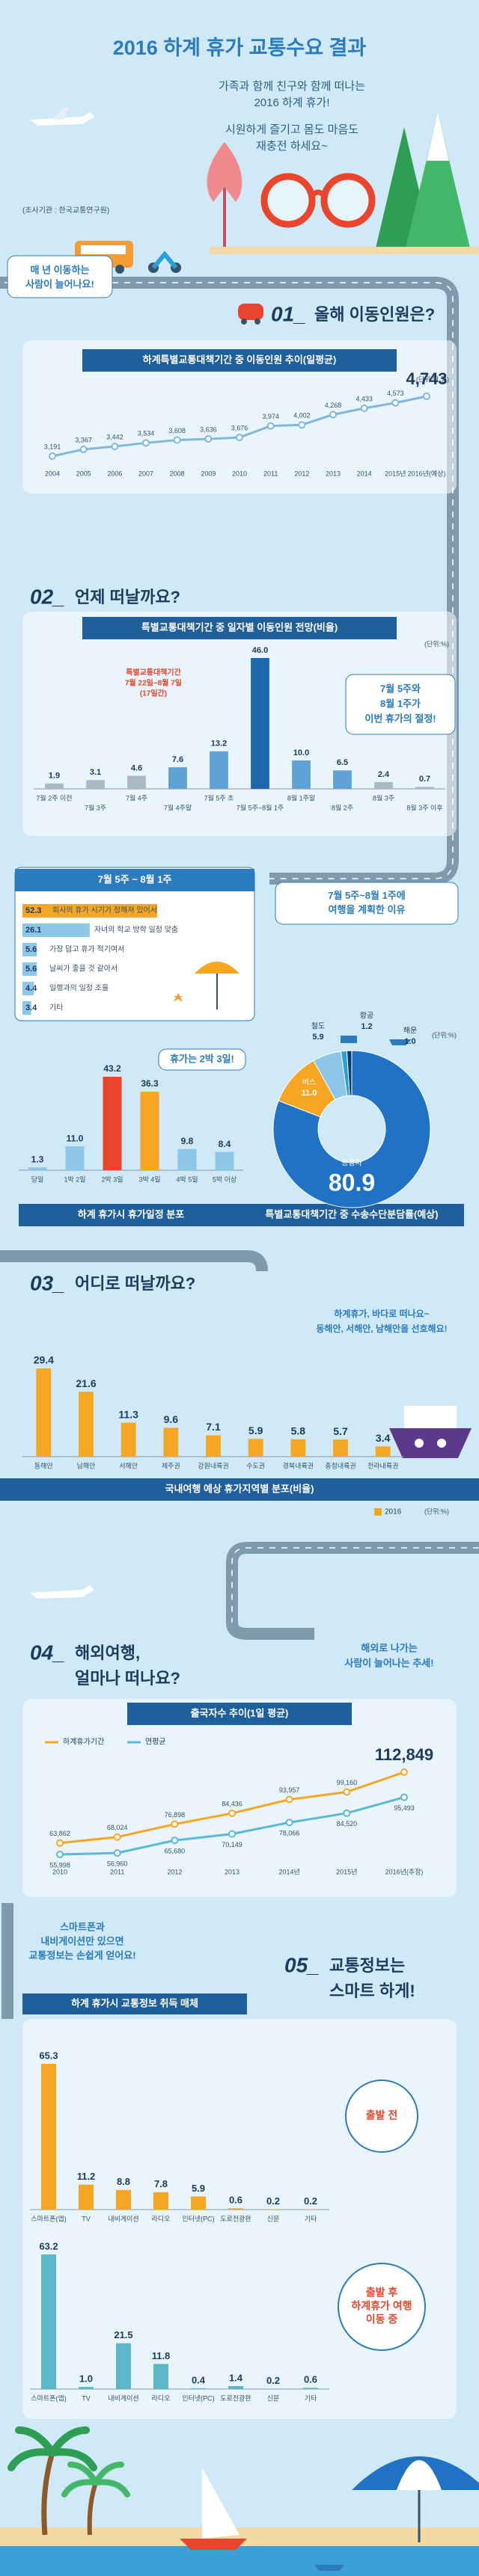 The image size is (479, 2576). What do you see at coordinates (202, 1058) in the screenshot?
I see `bubble-text: 휴가는 2박 3일!` at bounding box center [202, 1058].